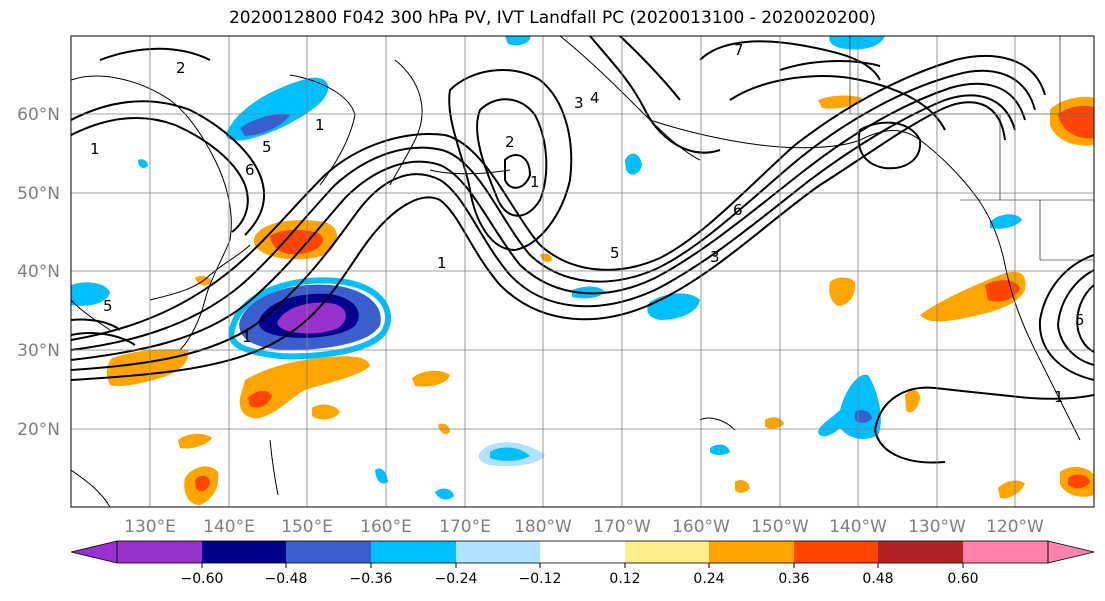 The image size is (1105, 601). Describe the element at coordinates (307, 527) in the screenshot. I see `lon-label: 150°E` at that location.